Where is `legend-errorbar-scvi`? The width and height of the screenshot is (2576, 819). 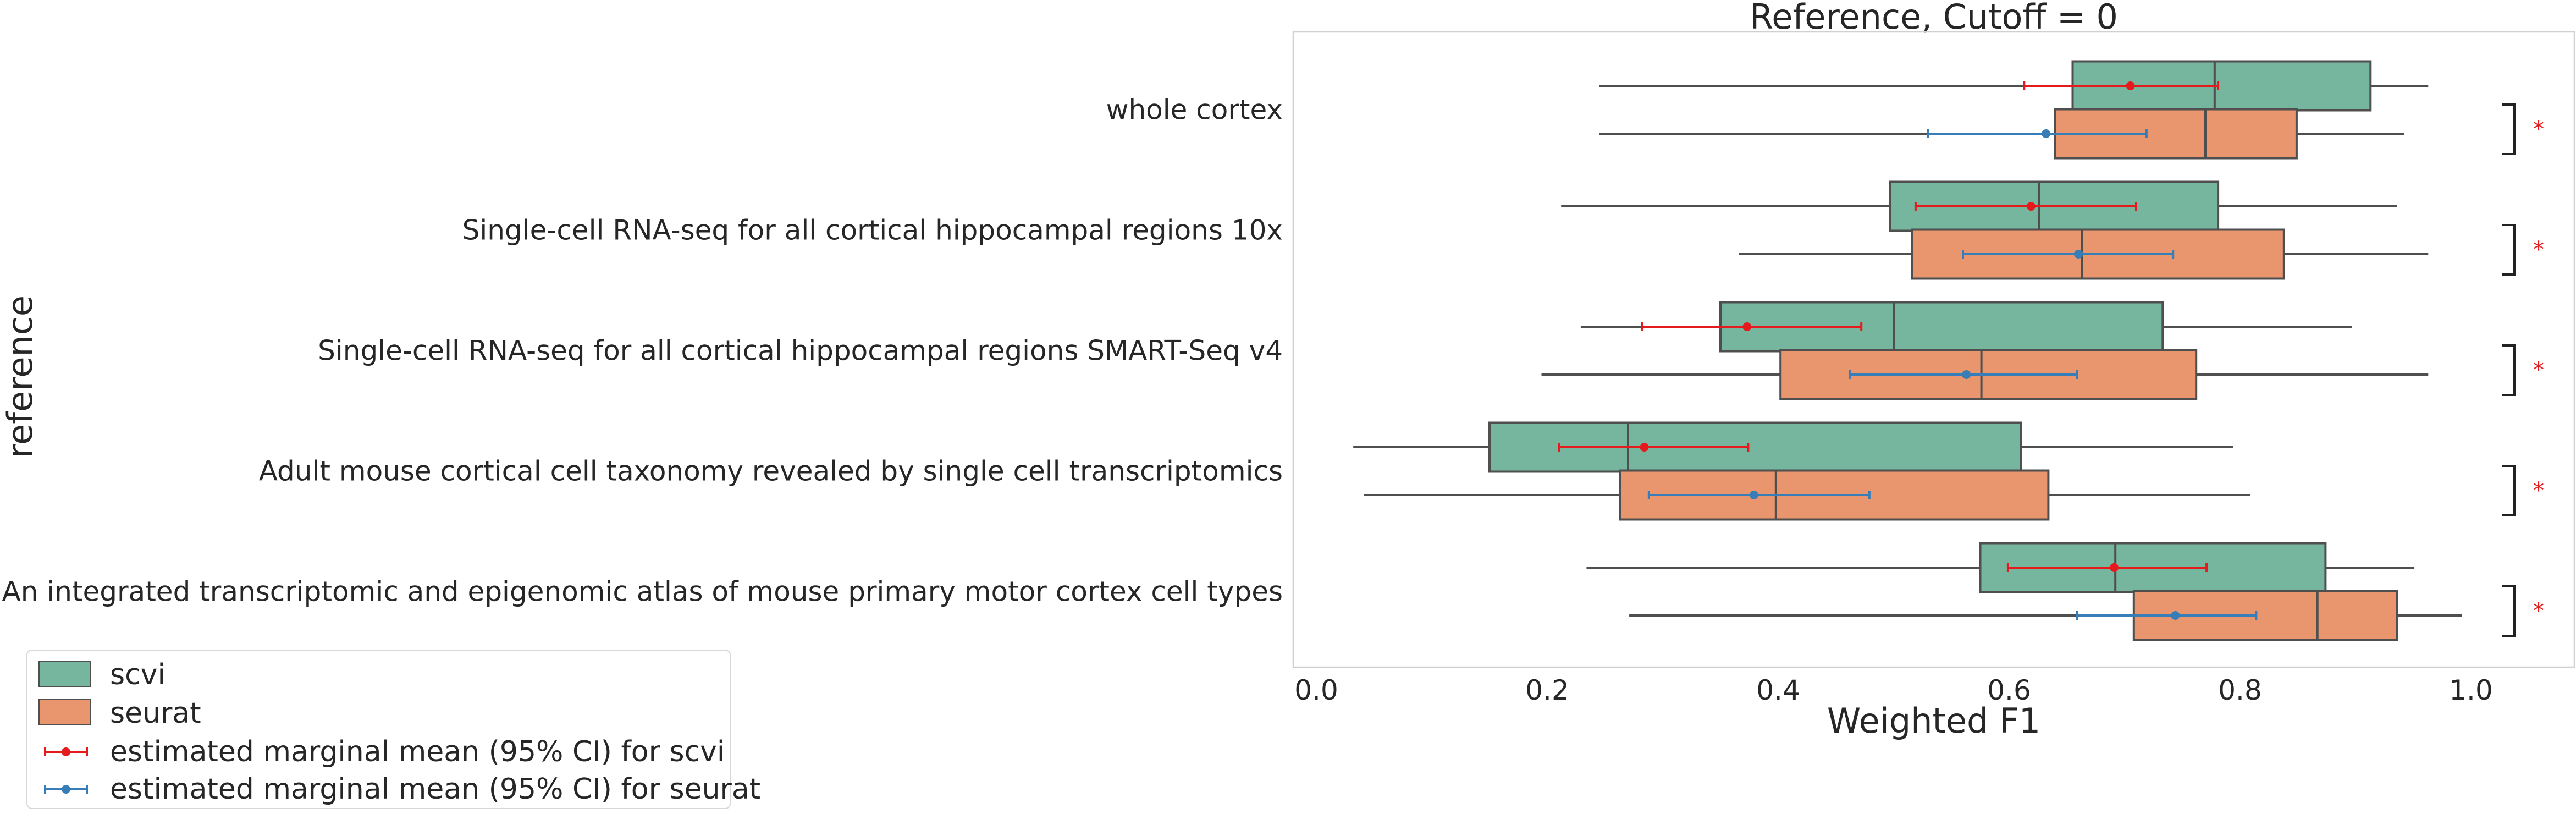
legend-errorbar-scvi is located at coordinates (65, 752).